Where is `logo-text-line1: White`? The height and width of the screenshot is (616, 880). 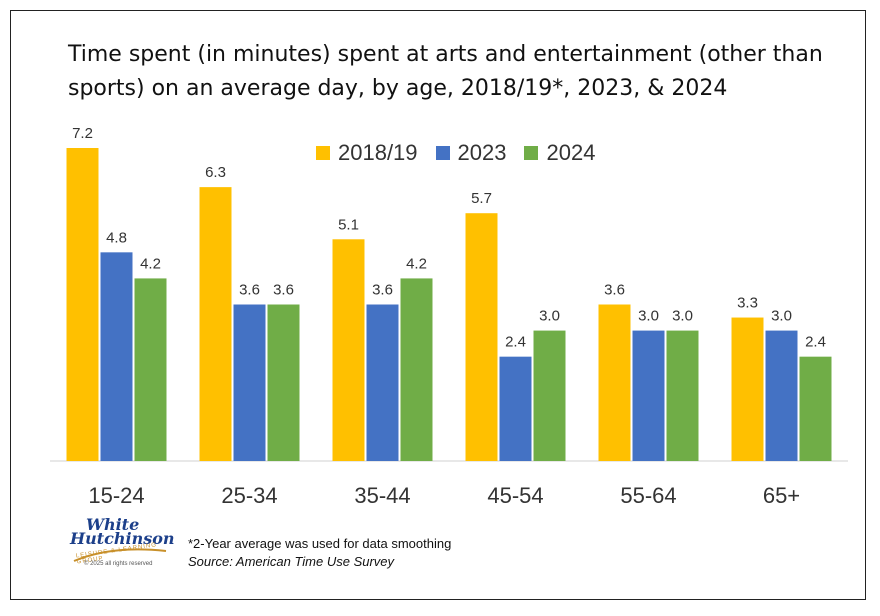 logo-text-line1: White is located at coordinates (113, 524).